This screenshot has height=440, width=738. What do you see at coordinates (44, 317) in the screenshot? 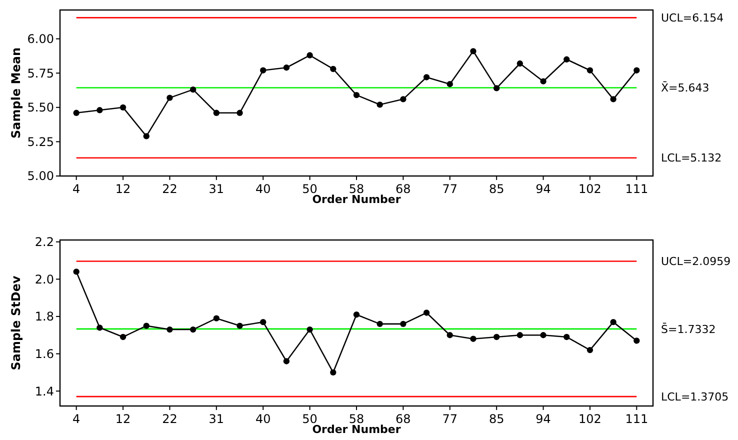
I see `y-tick-label: 1.8` at bounding box center [44, 317].